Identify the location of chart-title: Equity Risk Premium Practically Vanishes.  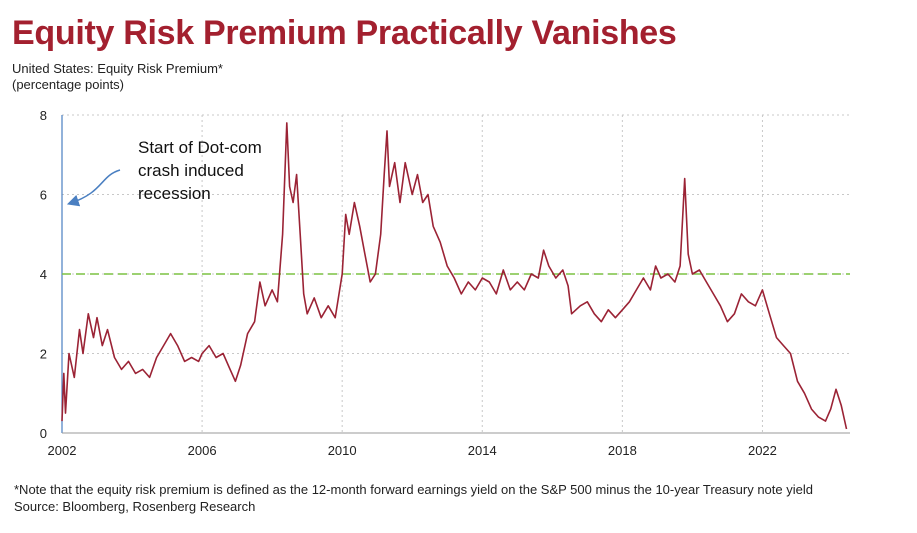
(344, 33).